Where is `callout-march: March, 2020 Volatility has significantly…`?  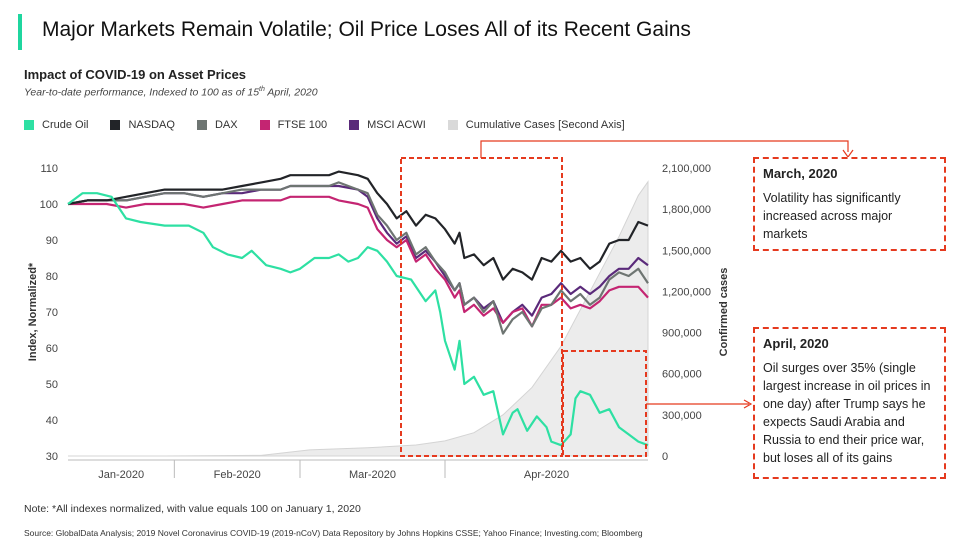
callout-march: March, 2020 Volatility has significantly… is located at coordinates (849, 204).